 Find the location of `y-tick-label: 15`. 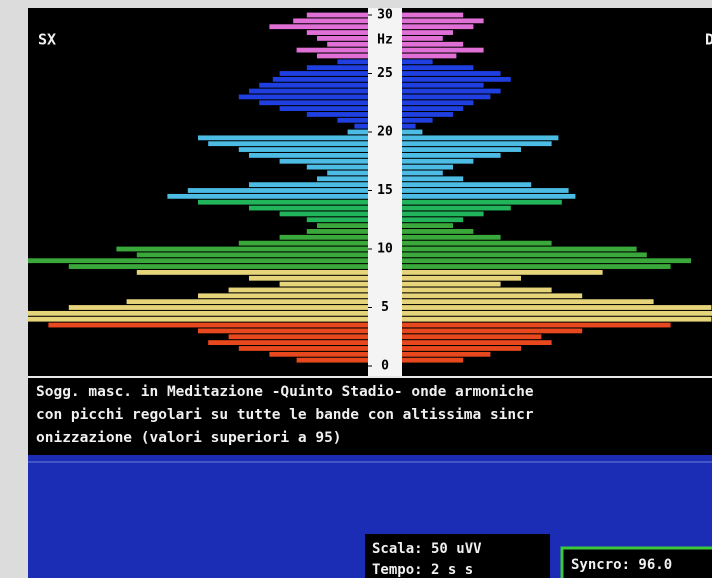

y-tick-label: 15 is located at coordinates (385, 190).